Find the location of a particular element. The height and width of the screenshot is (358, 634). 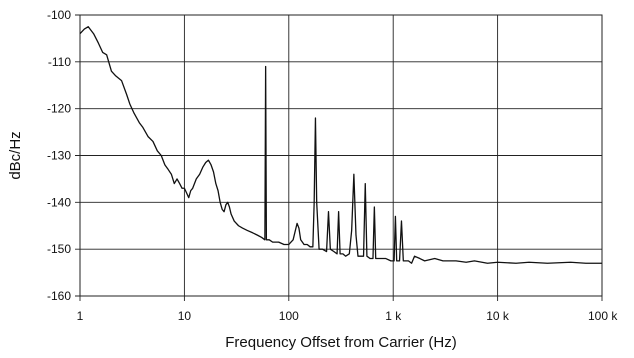

x-tick-label: 100 is located at coordinates (289, 316).